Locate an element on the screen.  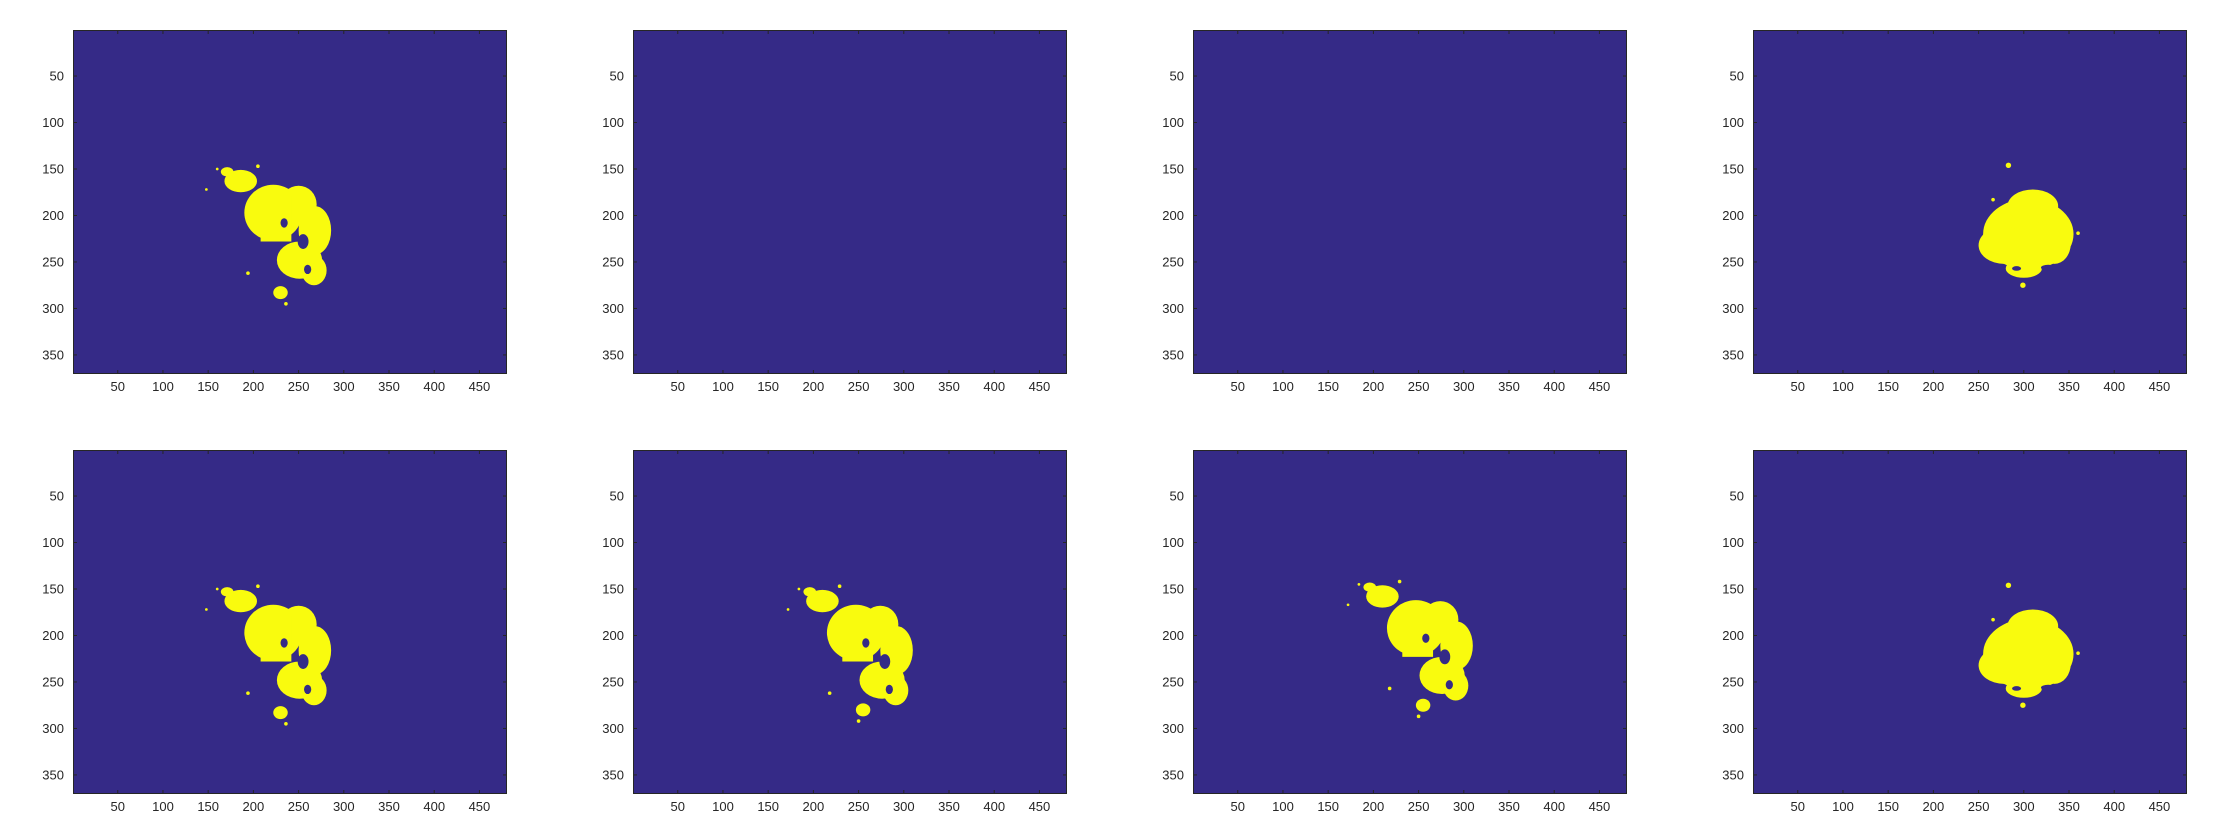
x-tick-label: 300 is located at coordinates (2024, 386).